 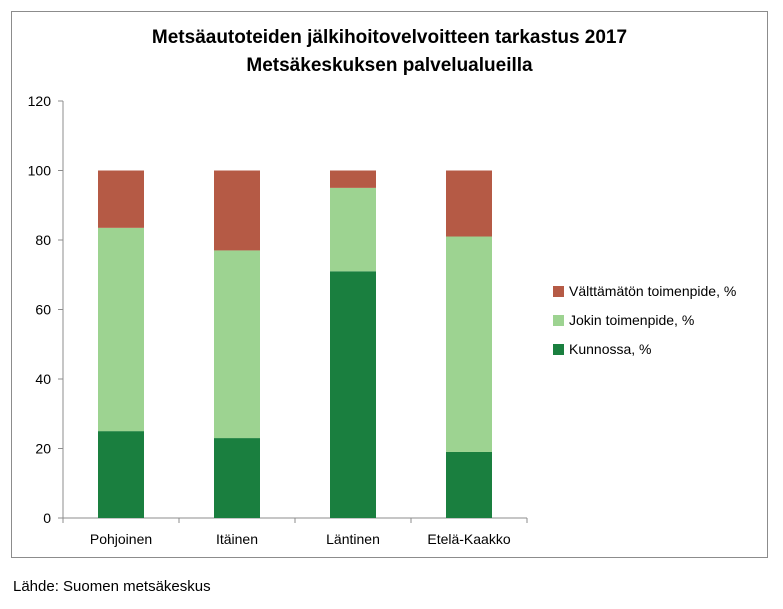 I want to click on legend-label: Välttämätön toimenpide, %, so click(x=652, y=291).